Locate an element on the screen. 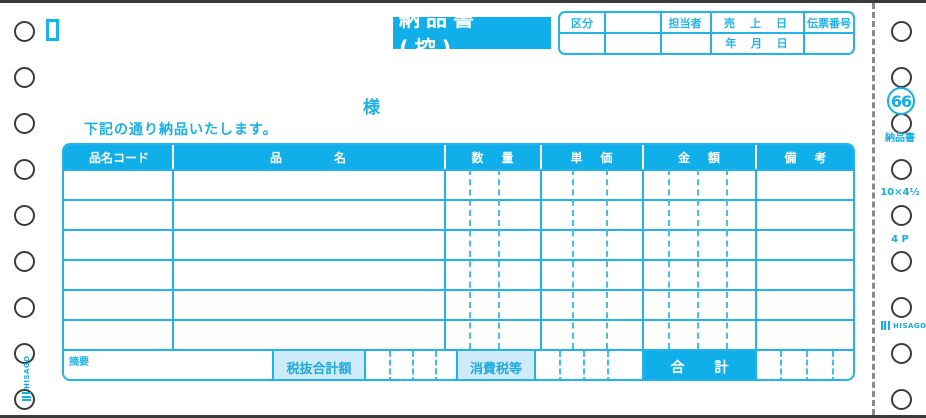 The image size is (926, 418). column-header-note: 備 考 is located at coordinates (805, 157).